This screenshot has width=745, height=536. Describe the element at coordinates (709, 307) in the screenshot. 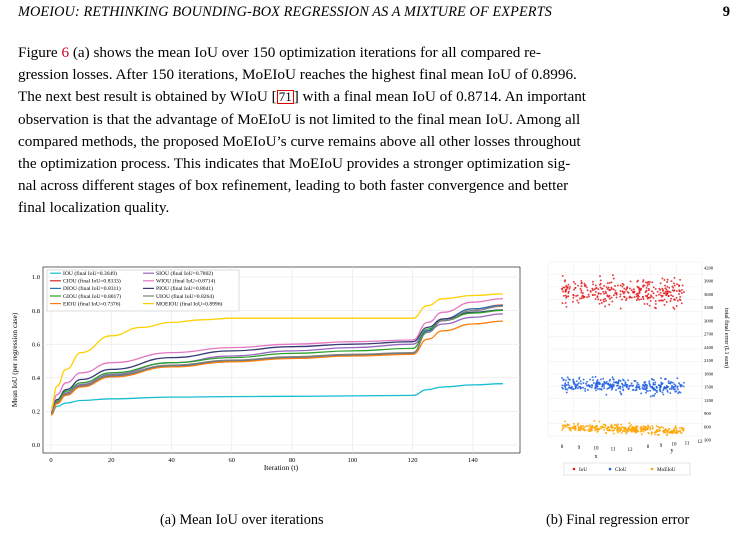

I see `z-tick-label: 3300` at that location.